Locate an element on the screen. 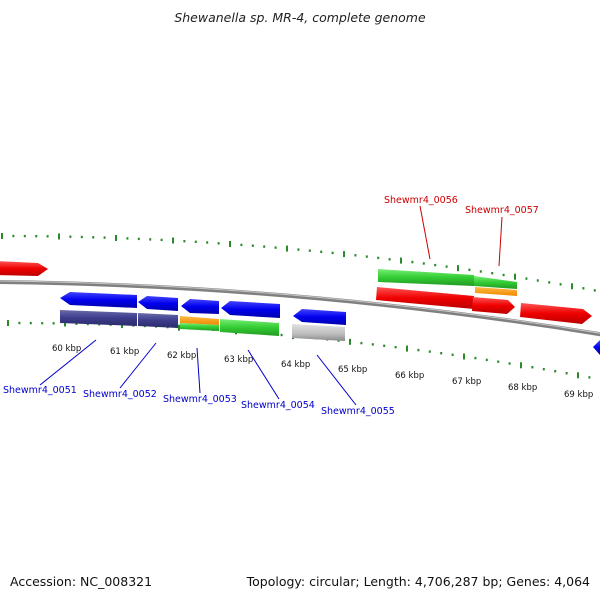 The width and height of the screenshot is (600, 600). reverse-strand-track is located at coordinates (330, 323).